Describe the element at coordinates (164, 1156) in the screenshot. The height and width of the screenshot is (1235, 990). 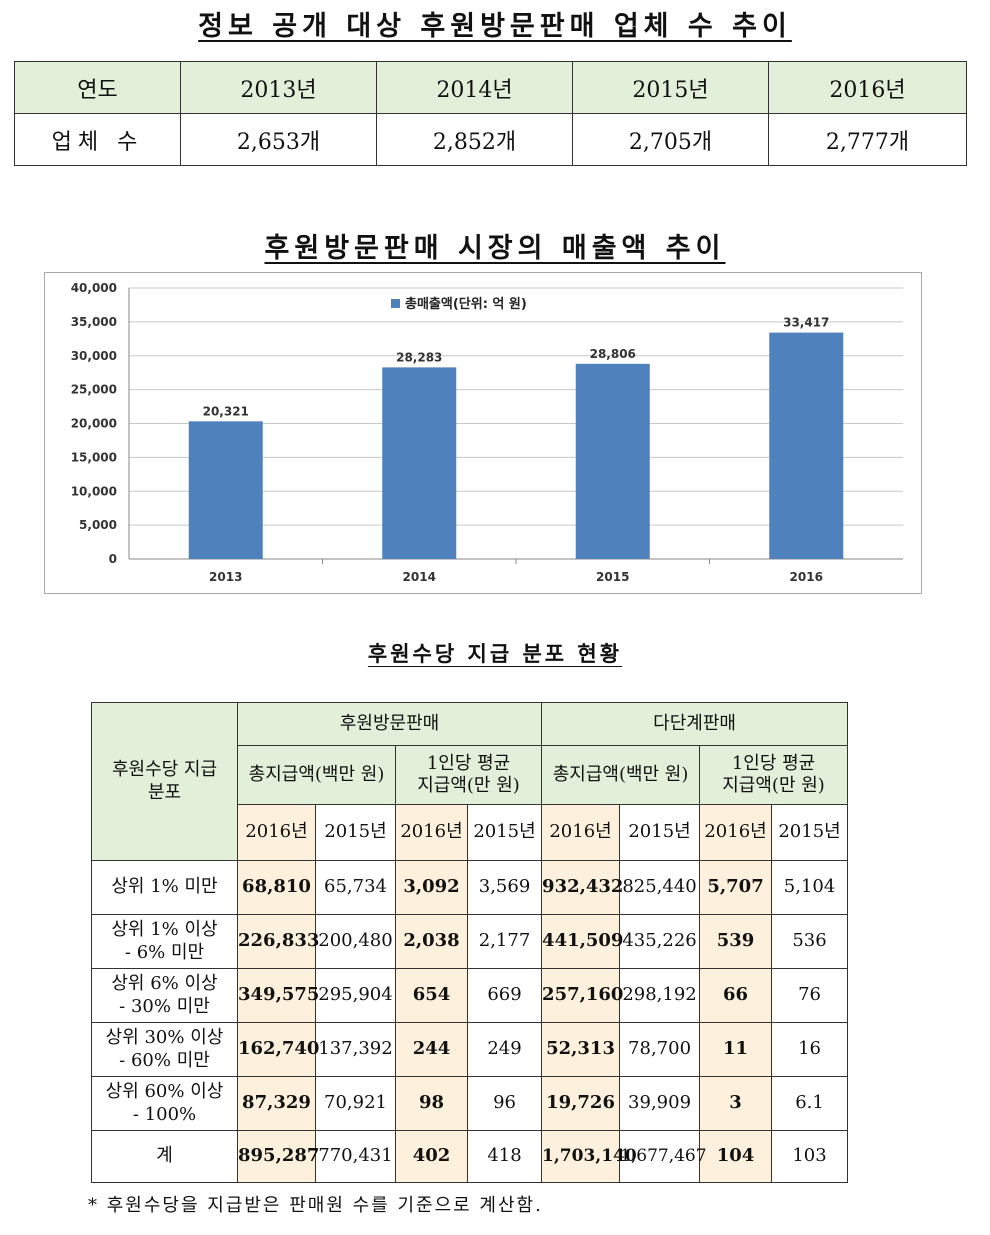
I see `row-label: 계` at that location.